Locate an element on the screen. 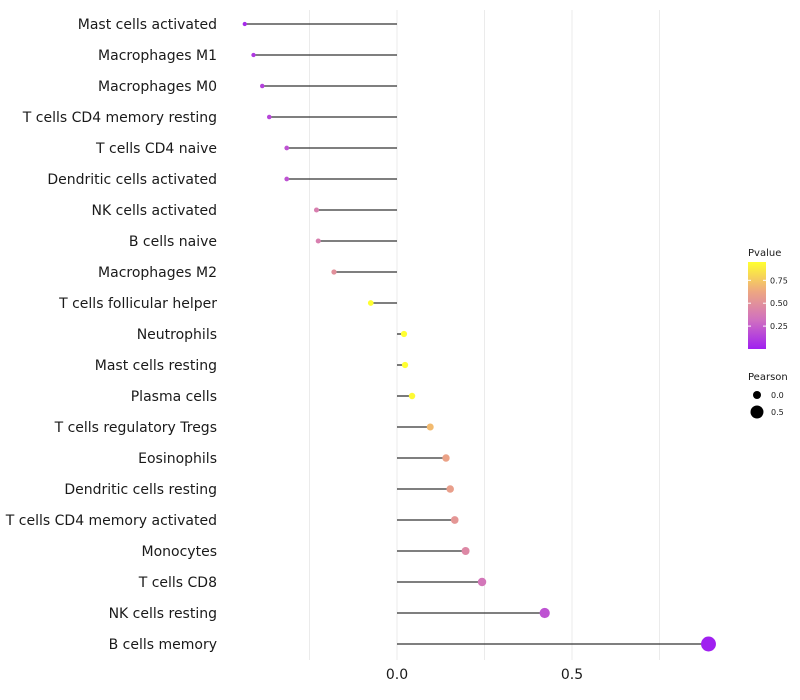  pvalue-legend-ticks: 0.25 0.50 0.75 is located at coordinates (768, 303).